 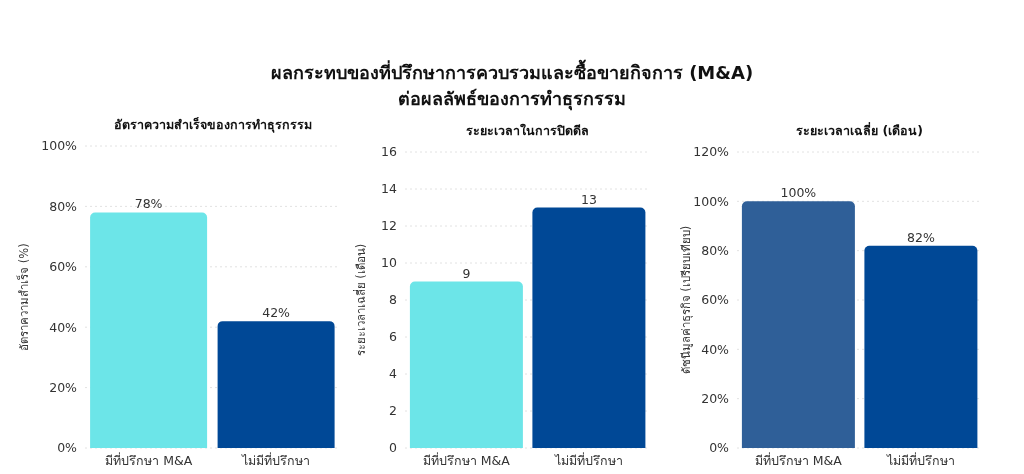 I want to click on data-label: 9, so click(x=466, y=273).